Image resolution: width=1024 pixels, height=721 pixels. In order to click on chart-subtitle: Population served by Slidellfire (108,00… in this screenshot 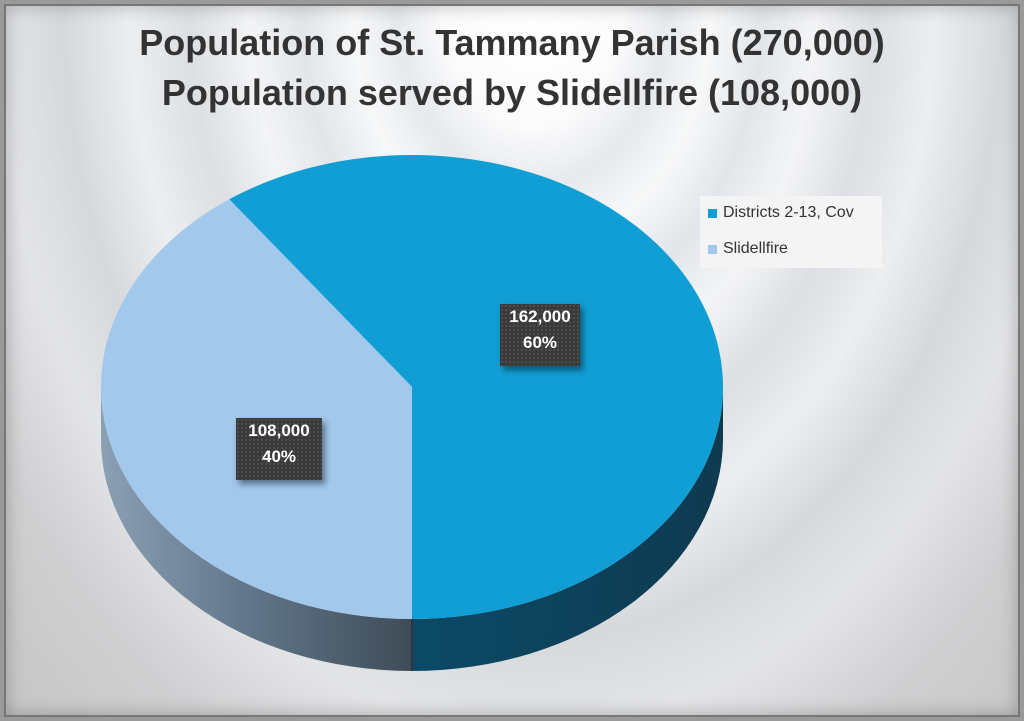, I will do `click(512, 92)`.